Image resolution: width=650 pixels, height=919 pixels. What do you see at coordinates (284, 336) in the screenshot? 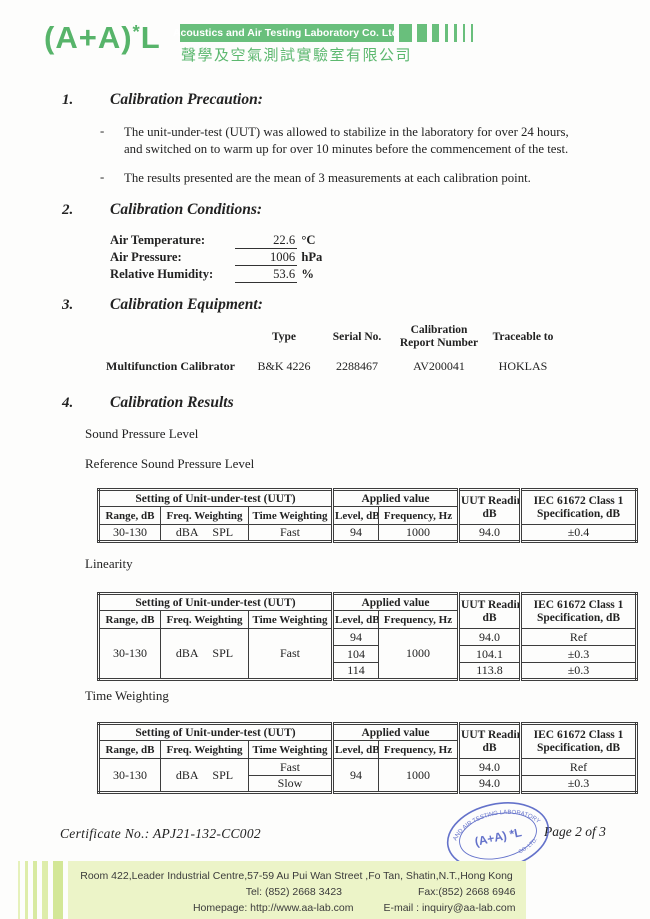
I see `equipment-col-type: Type` at bounding box center [284, 336].